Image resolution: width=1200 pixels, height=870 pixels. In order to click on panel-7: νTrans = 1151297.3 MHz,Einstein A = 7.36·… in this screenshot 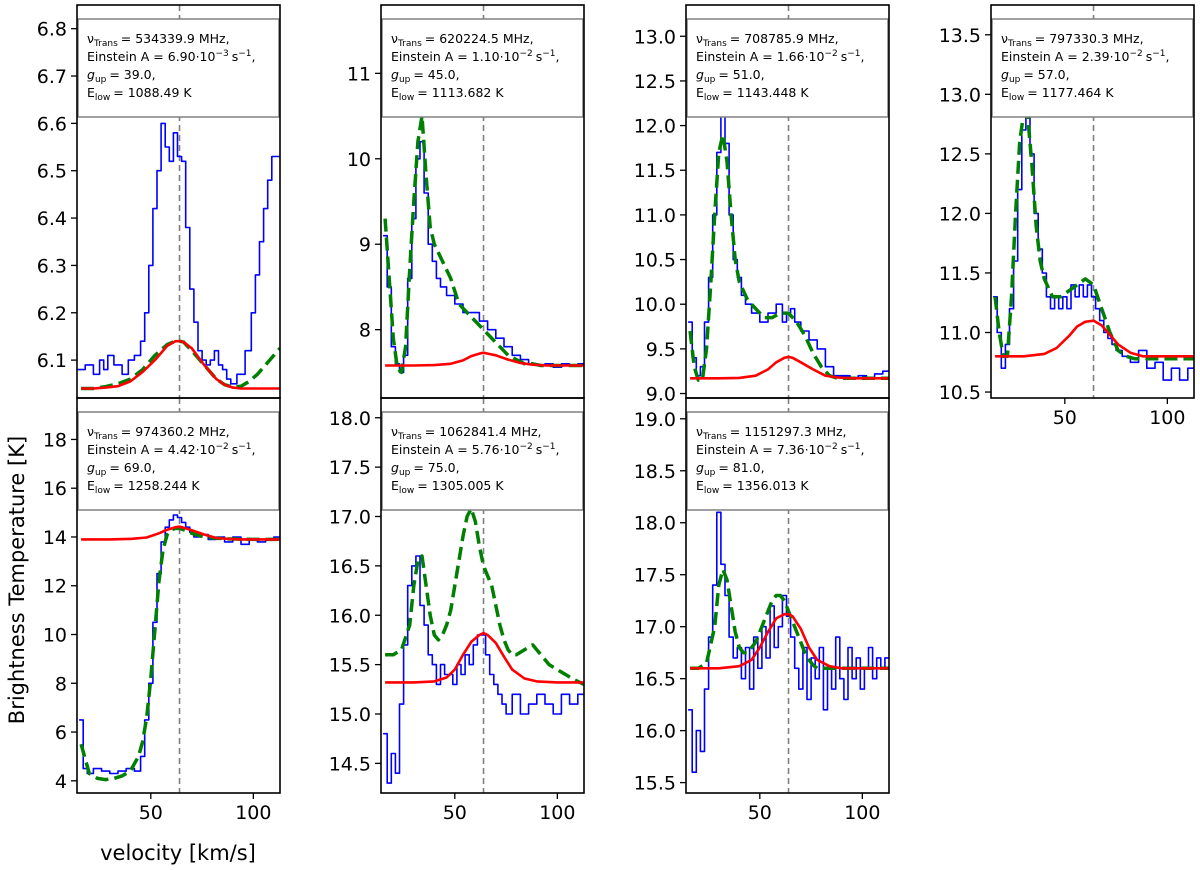, I will do `click(762, 610)`.